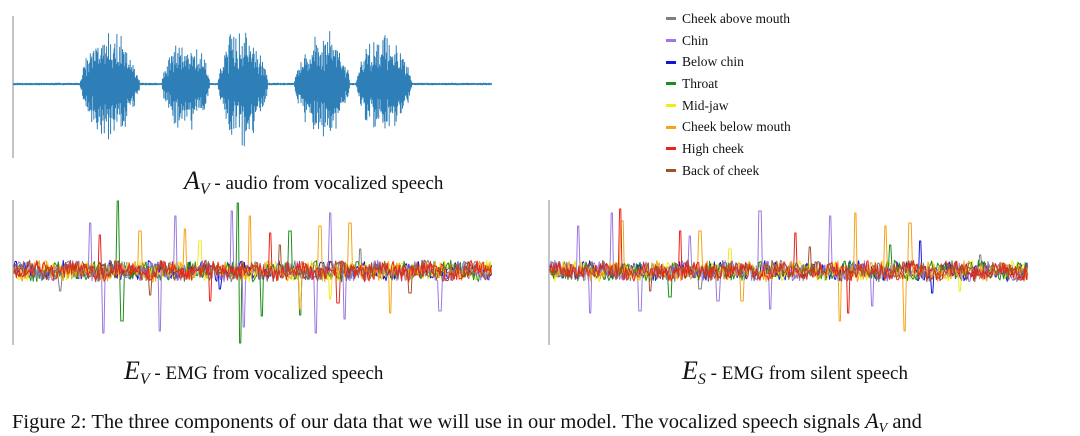 The width and height of the screenshot is (1080, 436). I want to click on emg-vocalized-caption-text: - EMG from vocalized speech, so click(266, 373).